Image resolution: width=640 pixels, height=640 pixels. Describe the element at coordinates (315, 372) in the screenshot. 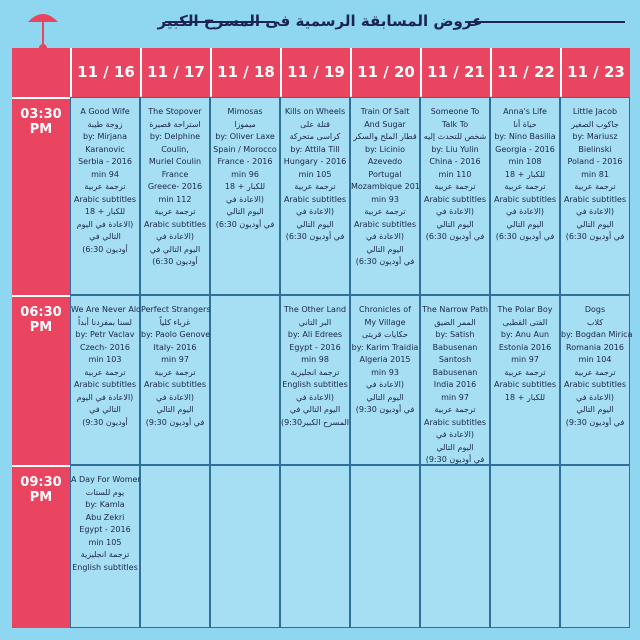

I see `film-line: ترجمة انجليزية` at that location.